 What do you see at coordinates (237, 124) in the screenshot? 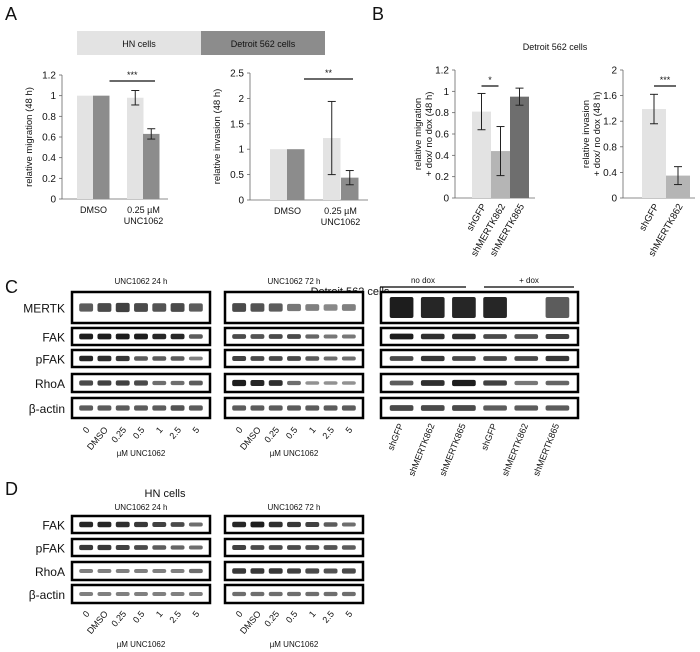
I see `y-tick-label: 1.5` at bounding box center [237, 124].